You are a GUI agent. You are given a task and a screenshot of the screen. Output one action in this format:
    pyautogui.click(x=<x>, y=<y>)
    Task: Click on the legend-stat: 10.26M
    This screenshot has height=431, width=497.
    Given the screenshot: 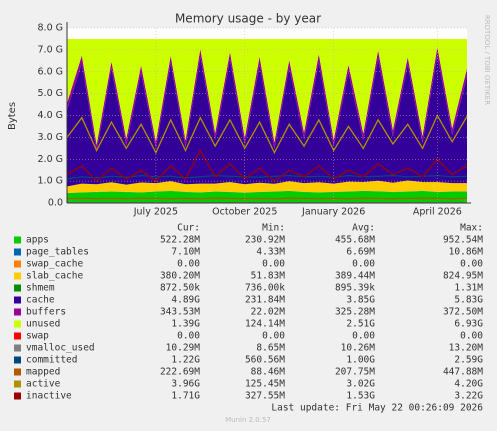 What is the action you would take?
    pyautogui.click(x=358, y=348)
    